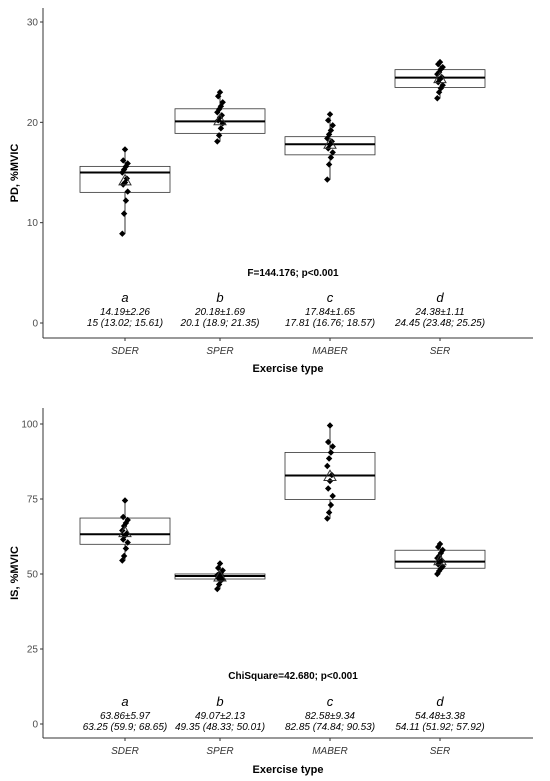  What do you see at coordinates (125, 716) in the screenshot?
I see `group-mean-sd: 63.86±5.97` at bounding box center [125, 716].